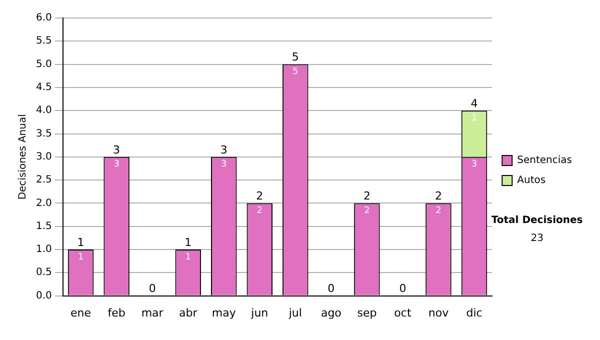  I want to click on x-tick-label: feb, so click(117, 313).